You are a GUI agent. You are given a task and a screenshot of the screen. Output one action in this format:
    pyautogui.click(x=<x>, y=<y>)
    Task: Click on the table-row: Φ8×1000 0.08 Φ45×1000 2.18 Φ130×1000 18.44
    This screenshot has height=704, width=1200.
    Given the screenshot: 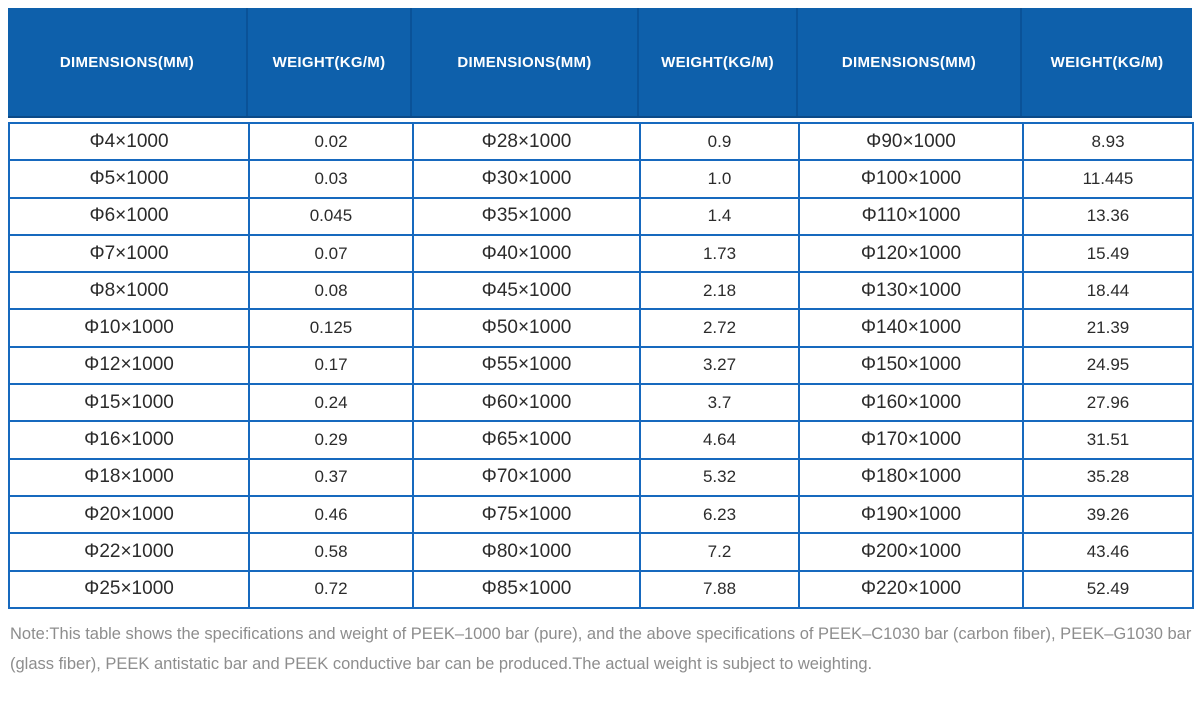 What is the action you would take?
    pyautogui.click(x=601, y=291)
    